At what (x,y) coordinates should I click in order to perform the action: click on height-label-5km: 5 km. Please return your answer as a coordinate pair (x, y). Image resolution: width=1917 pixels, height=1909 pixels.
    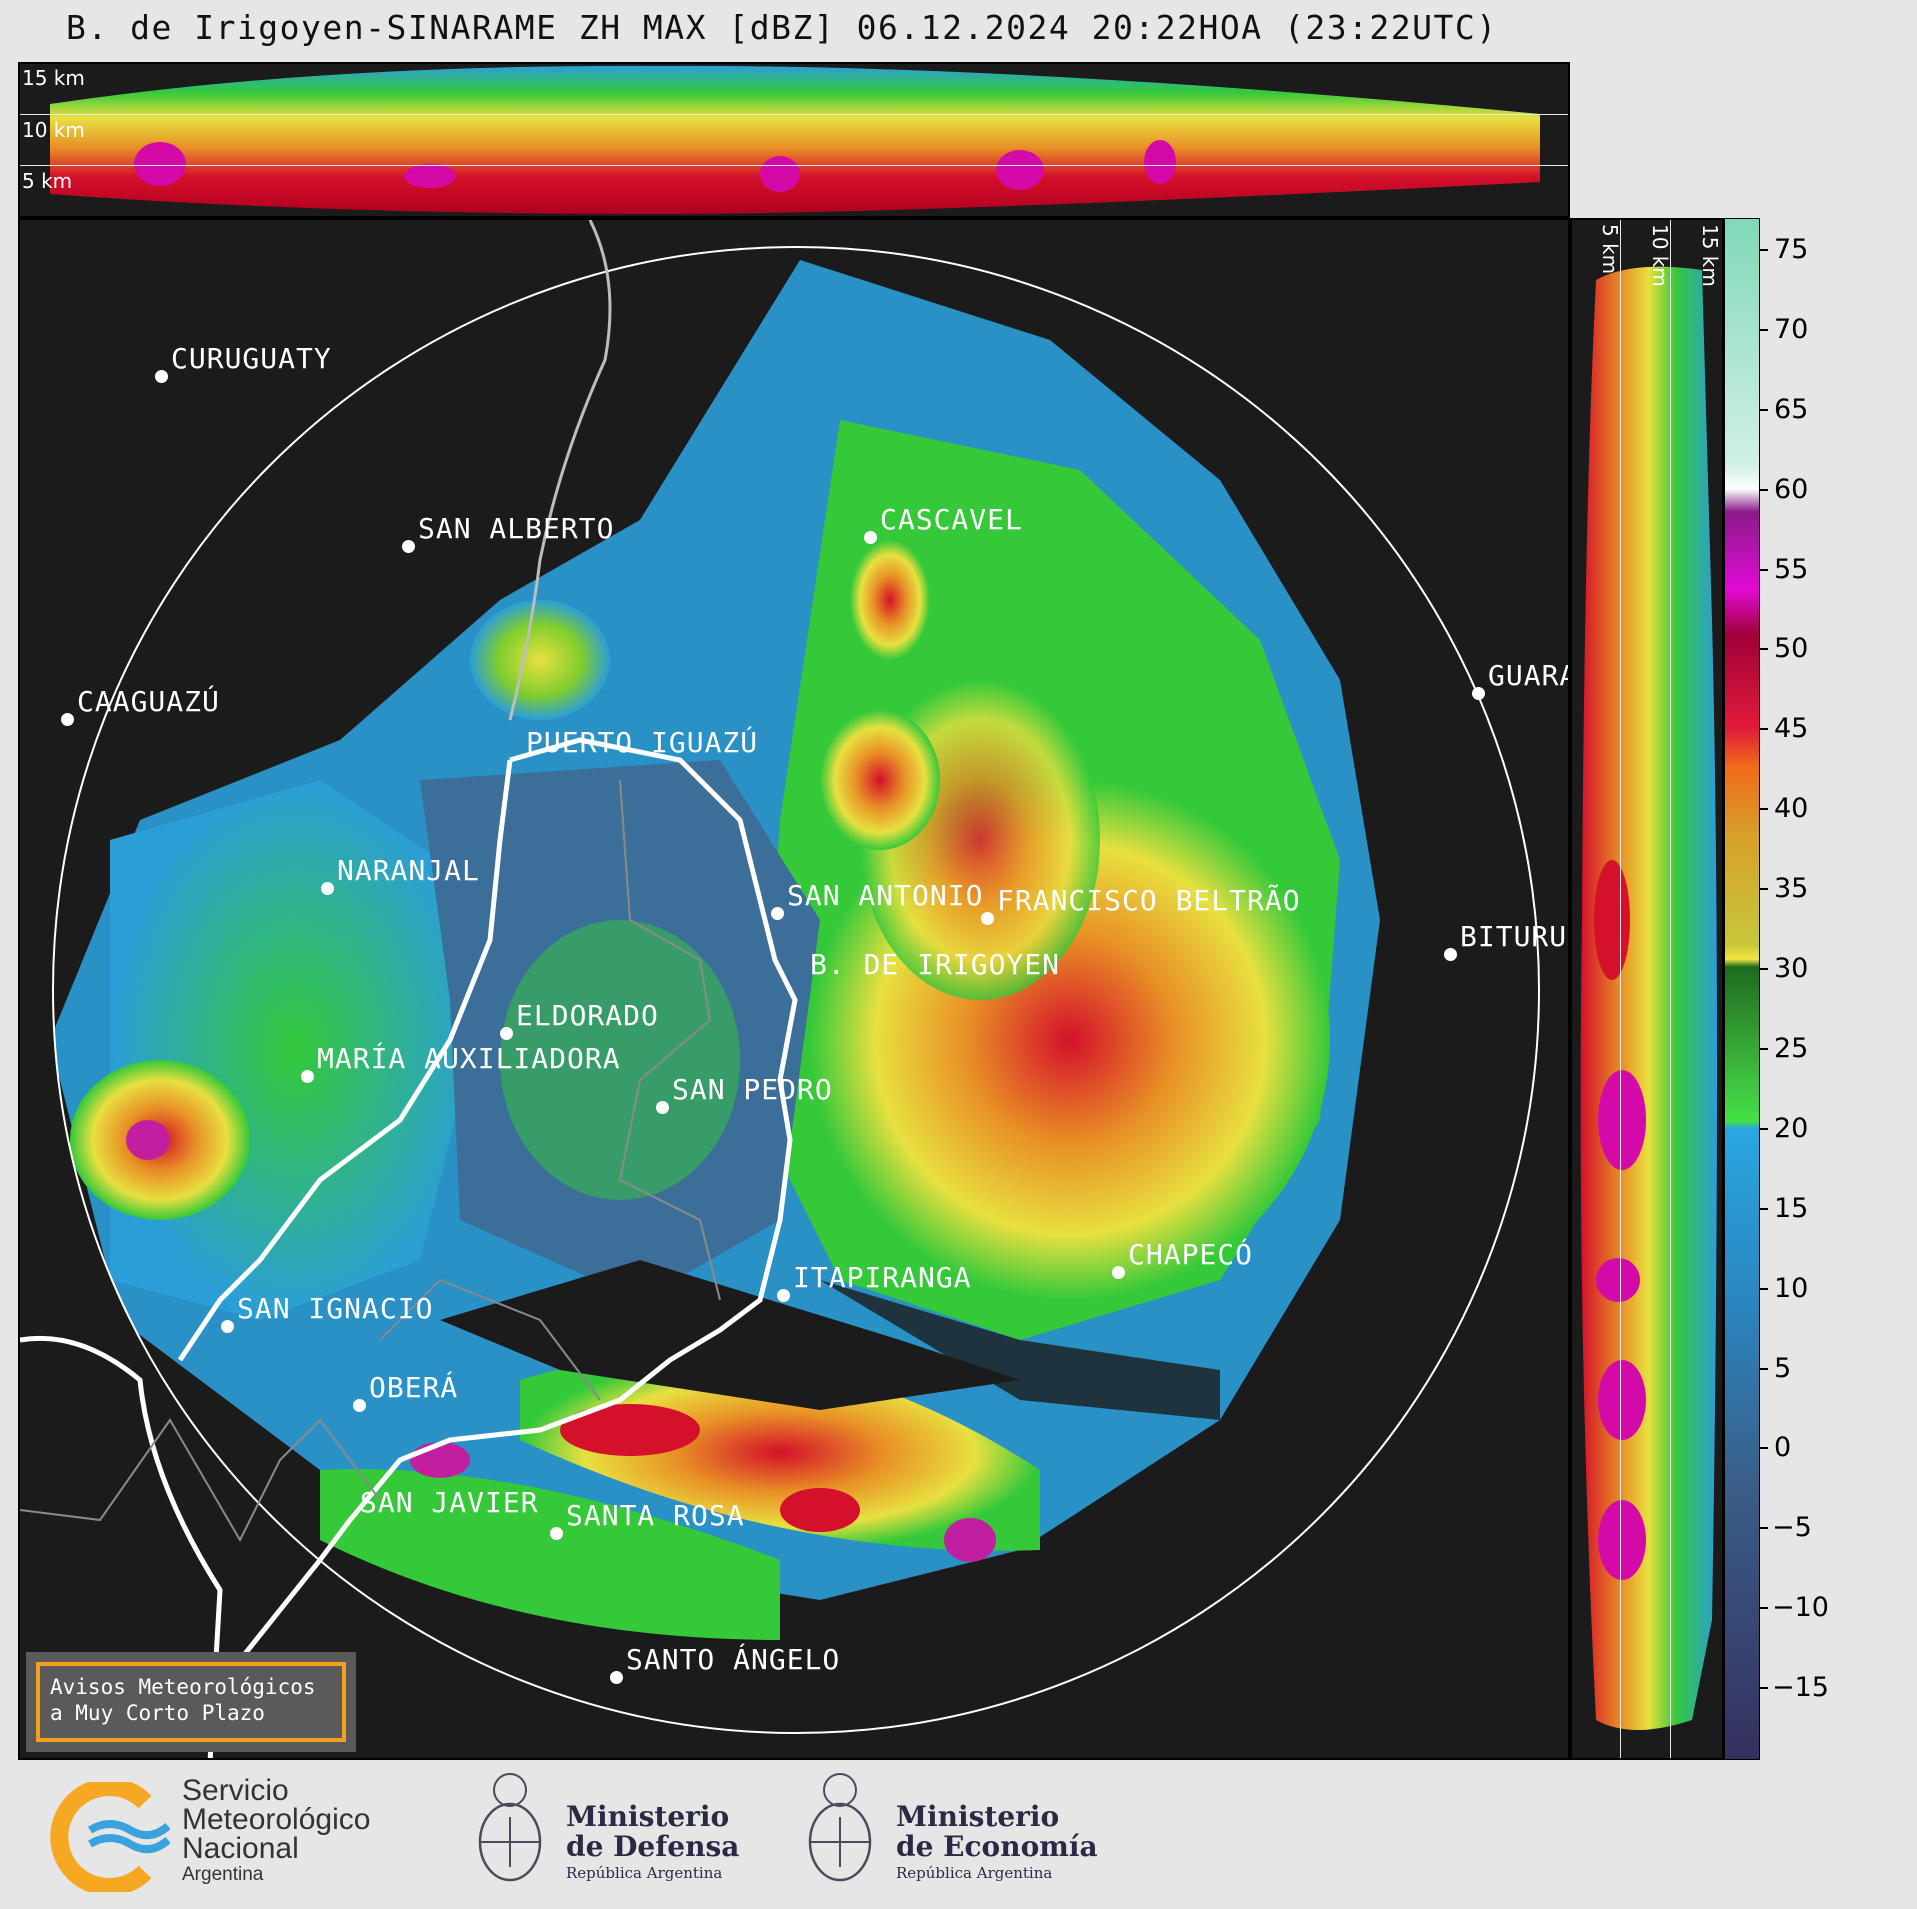
    Looking at the image, I should click on (47, 181).